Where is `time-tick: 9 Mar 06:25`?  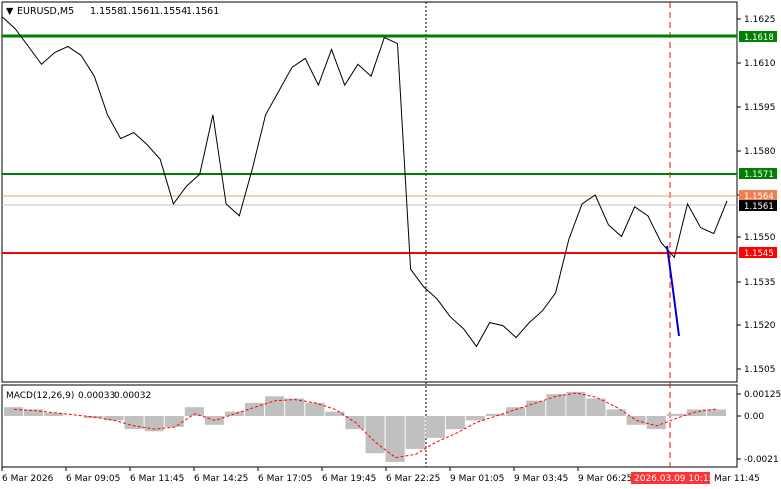
time-tick: 9 Mar 06:25 is located at coordinates (605, 479).